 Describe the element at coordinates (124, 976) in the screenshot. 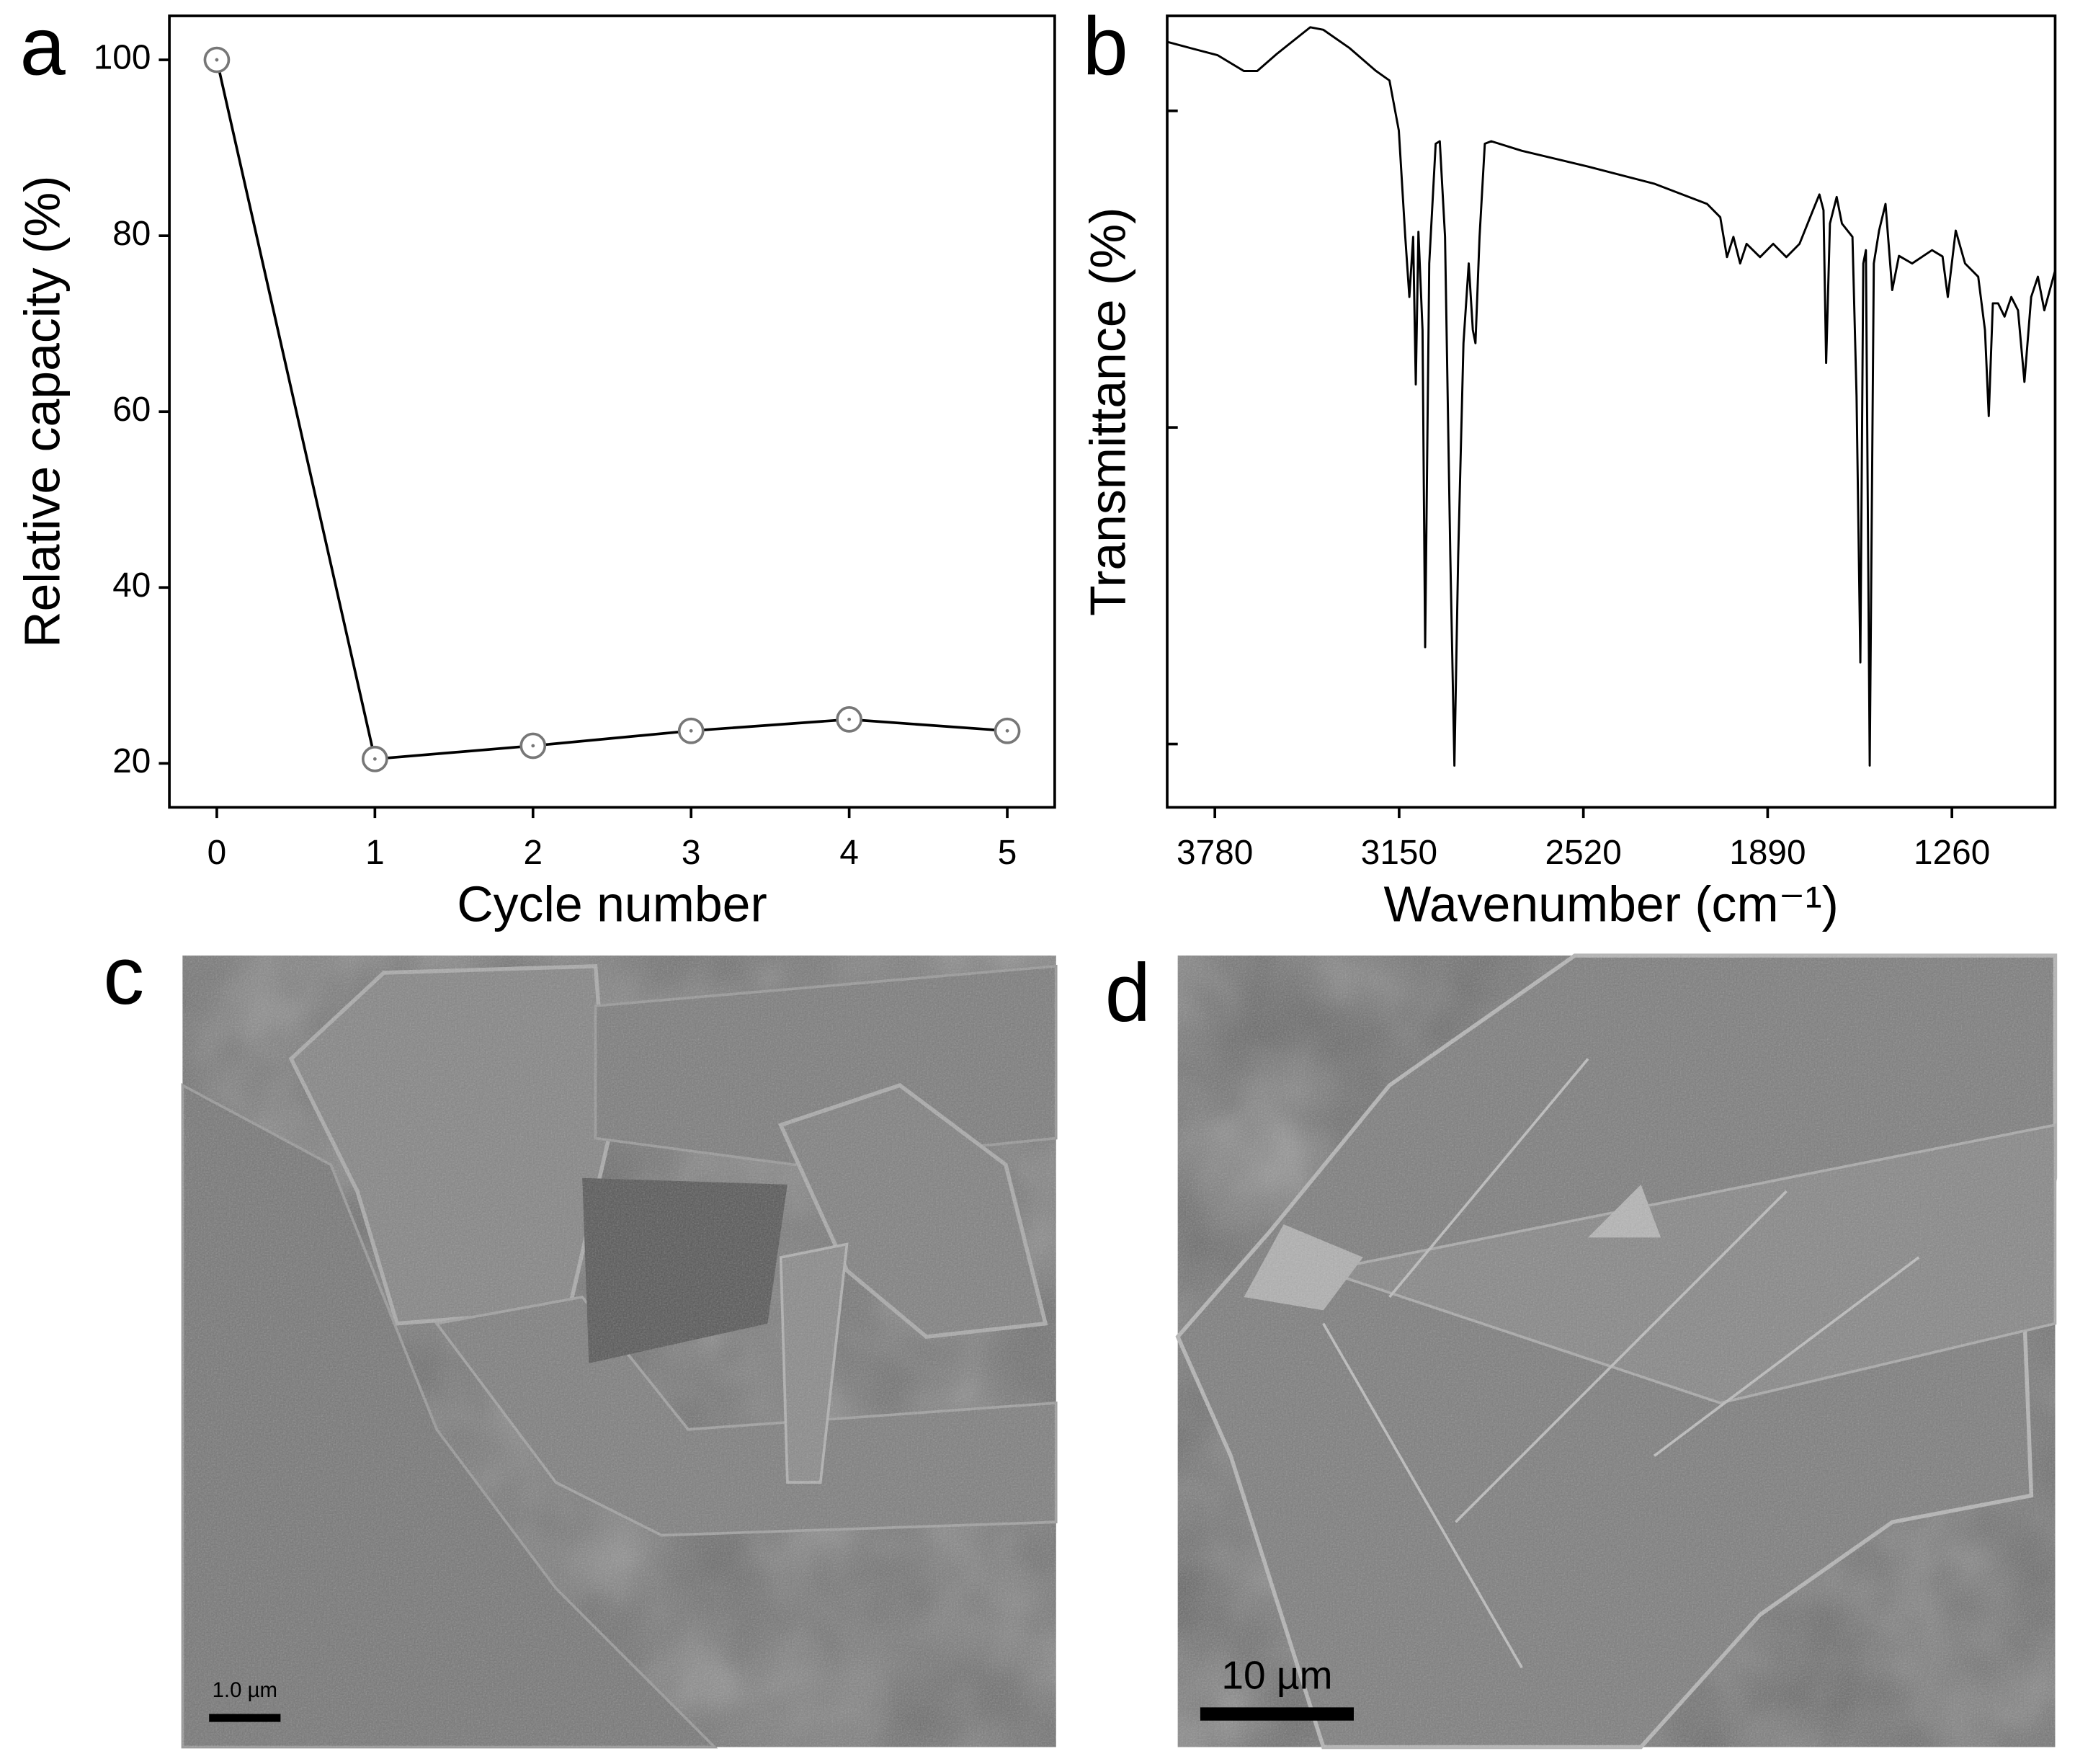

I see `panel-label: c` at that location.